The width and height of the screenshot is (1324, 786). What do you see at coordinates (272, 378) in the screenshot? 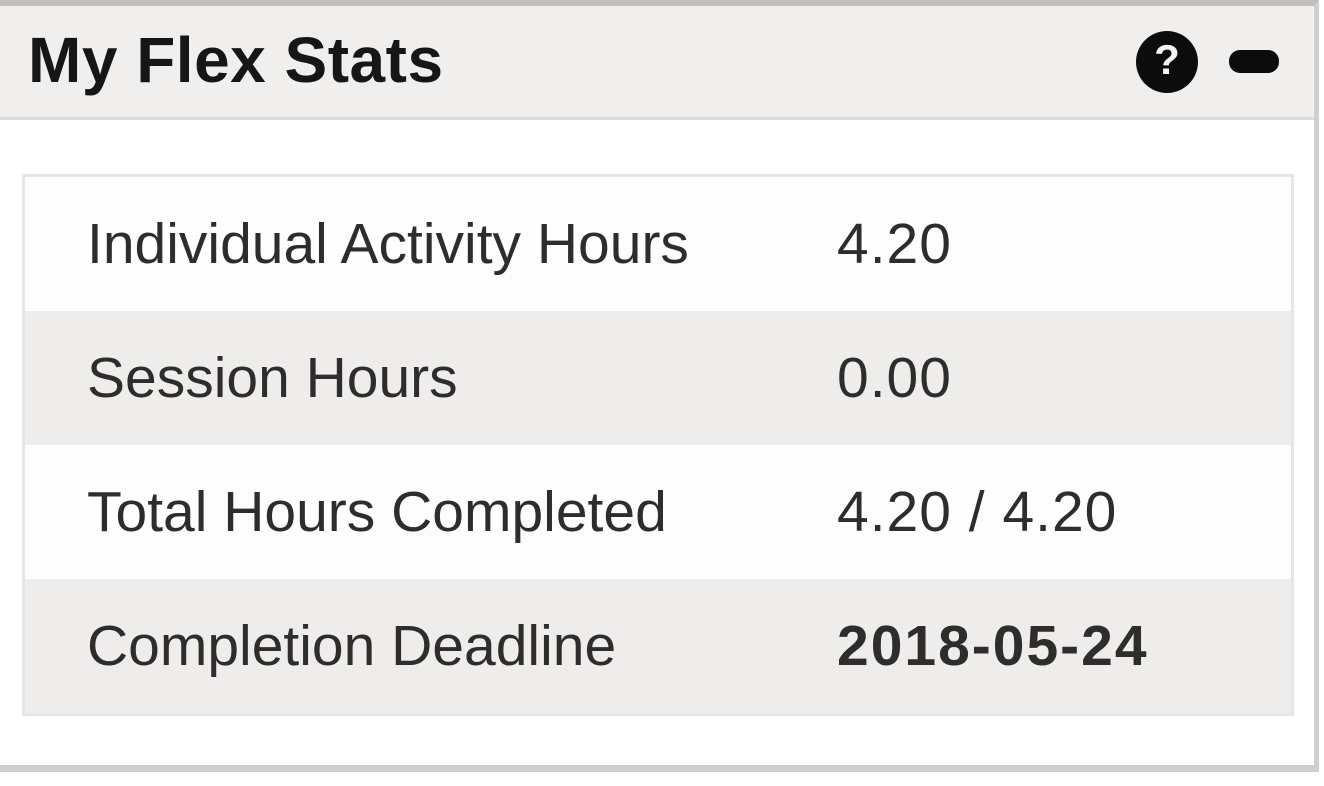
I see `stat-label: Session Hours` at bounding box center [272, 378].